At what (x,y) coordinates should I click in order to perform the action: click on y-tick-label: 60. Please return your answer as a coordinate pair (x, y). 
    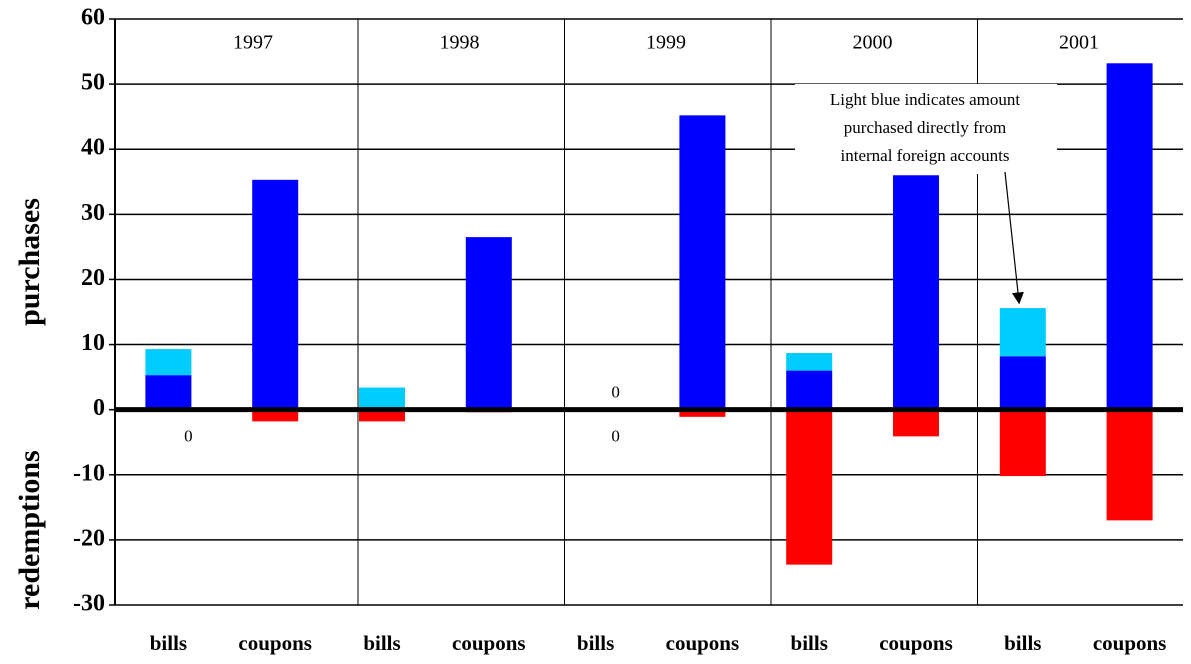
    Looking at the image, I should click on (93, 18).